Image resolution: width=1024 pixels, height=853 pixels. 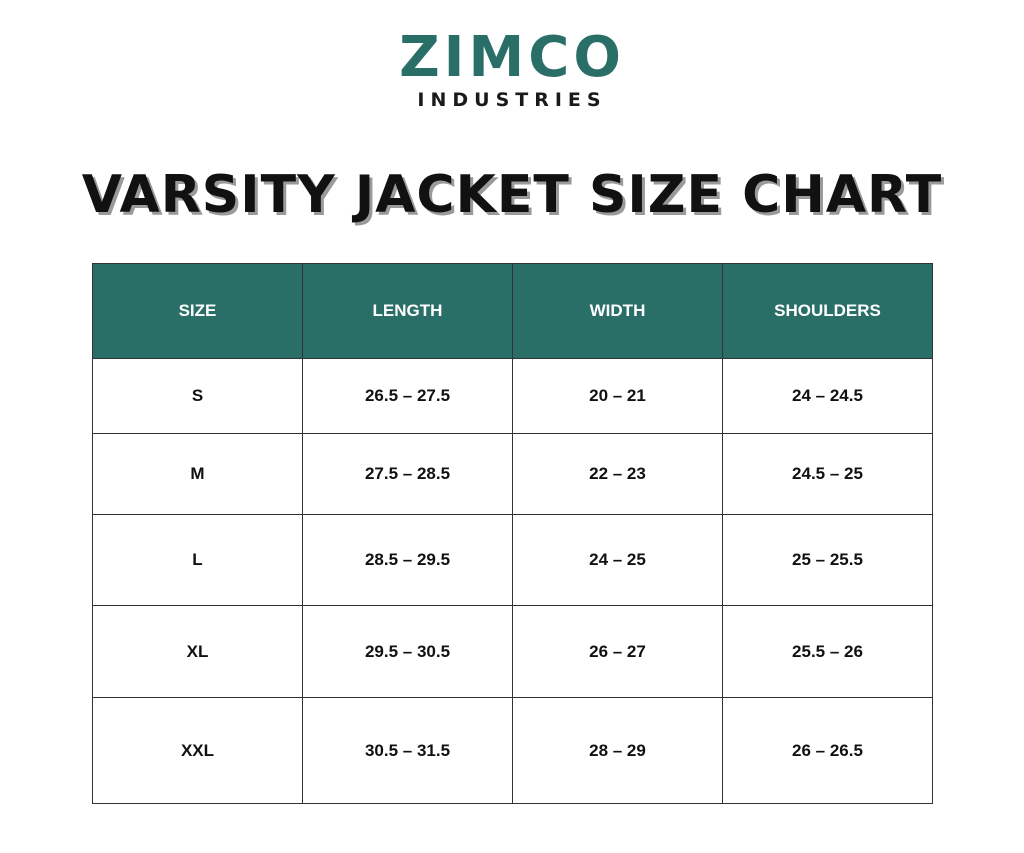 What do you see at coordinates (197, 651) in the screenshot?
I see `table-cell: XL` at bounding box center [197, 651].